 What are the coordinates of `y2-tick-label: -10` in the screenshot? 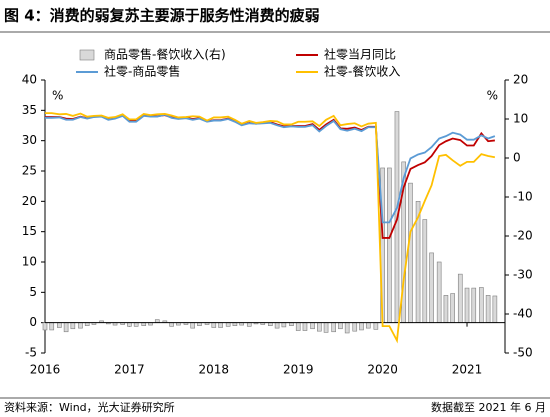 It's located at (523, 197).